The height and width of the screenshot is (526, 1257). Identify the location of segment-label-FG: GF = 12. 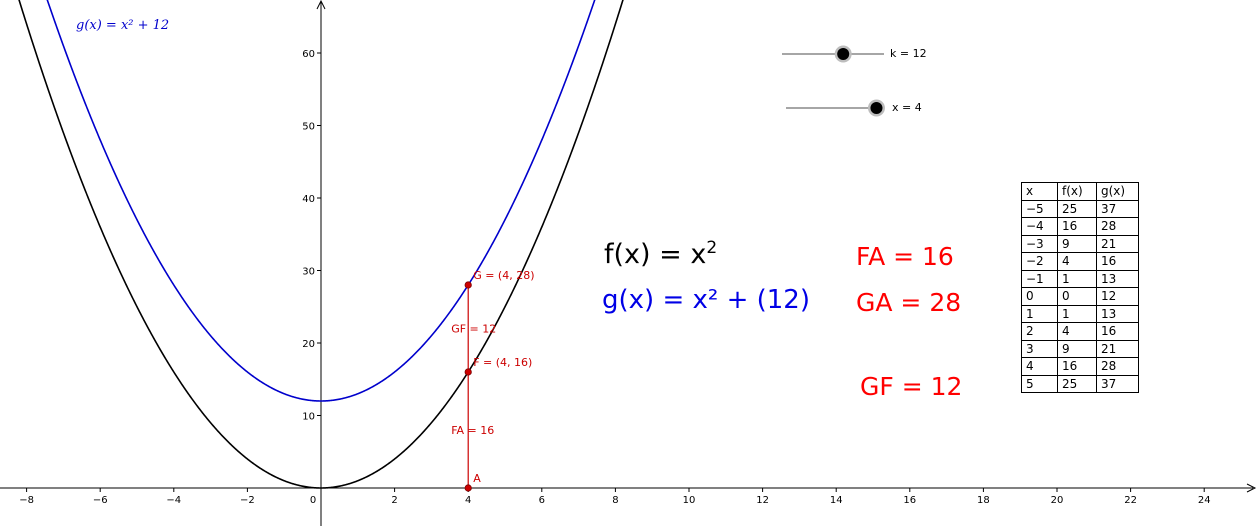
(473, 329).